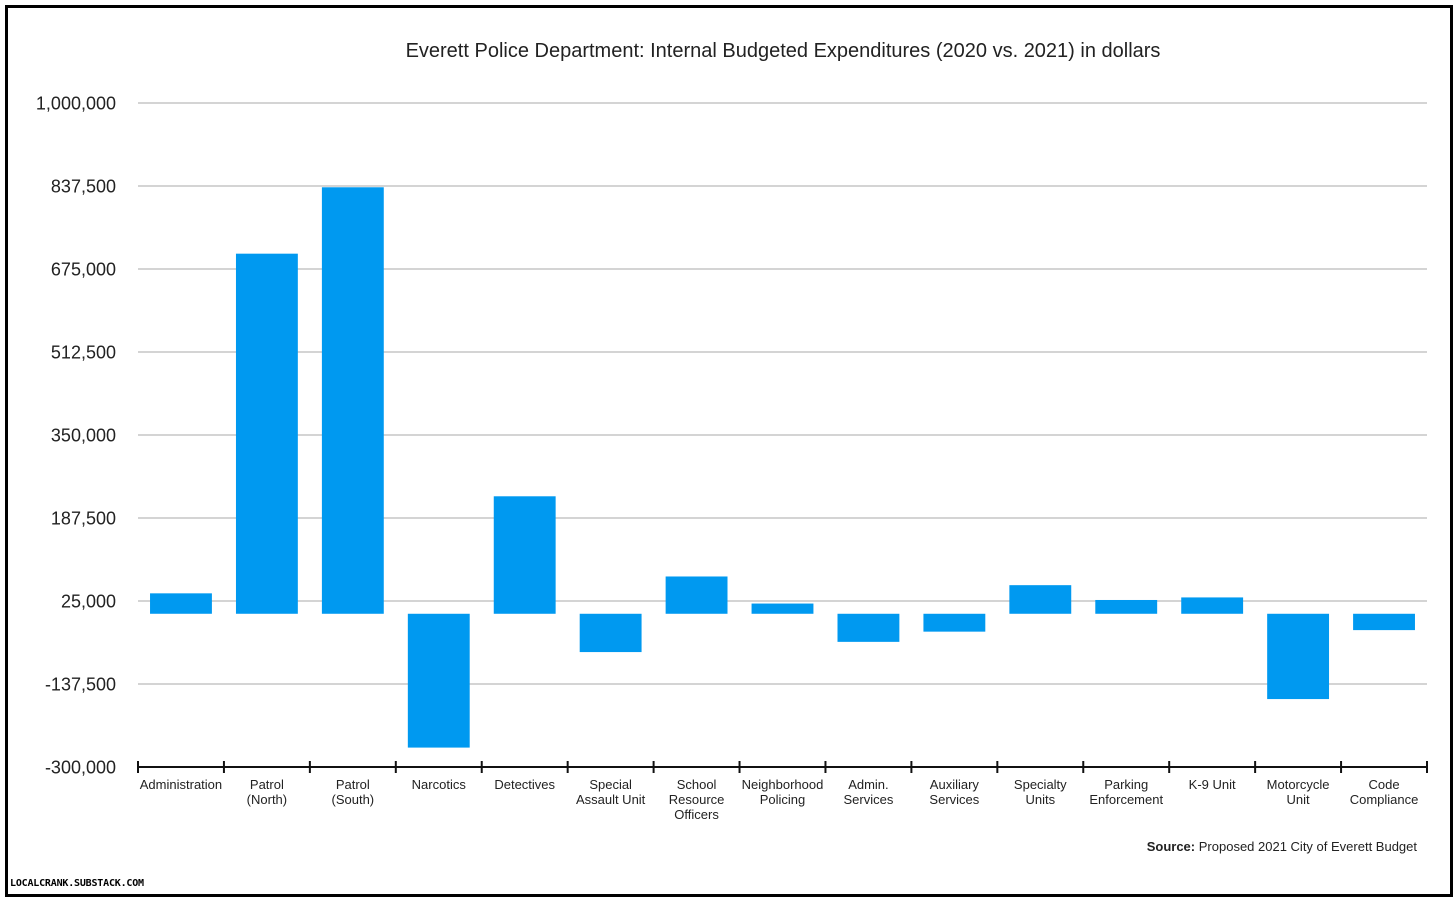 Image resolution: width=1456 pixels, height=902 pixels. What do you see at coordinates (697, 799) in the screenshot?
I see `x-tick-label: School Resource Officers` at bounding box center [697, 799].